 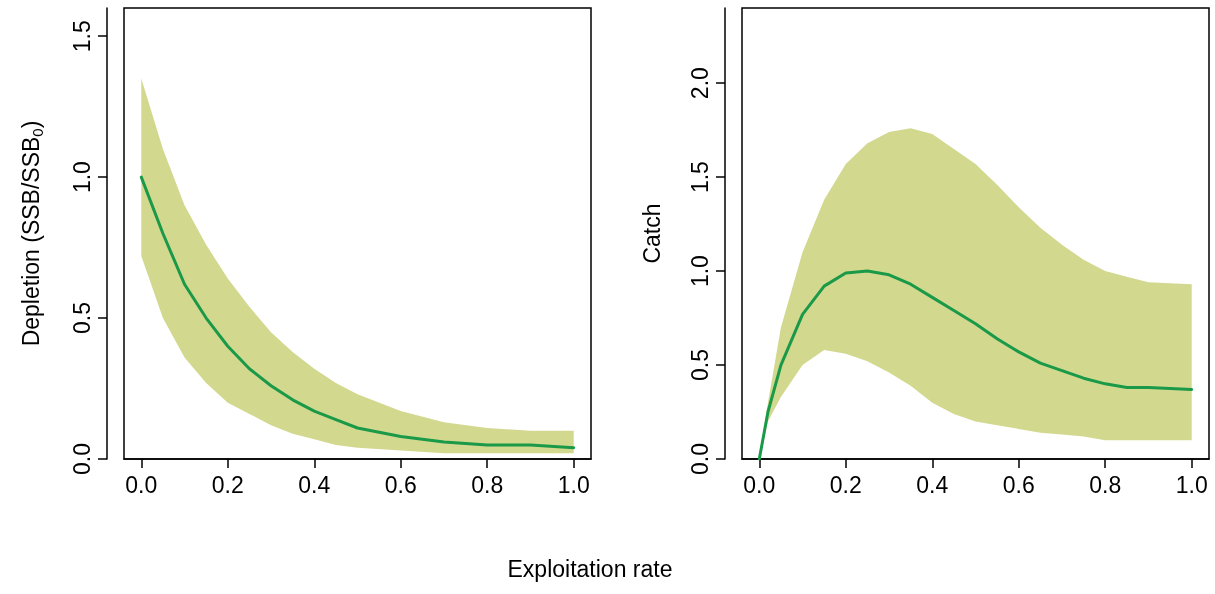 I want to click on y-axis-title: Catch, so click(x=651, y=233).